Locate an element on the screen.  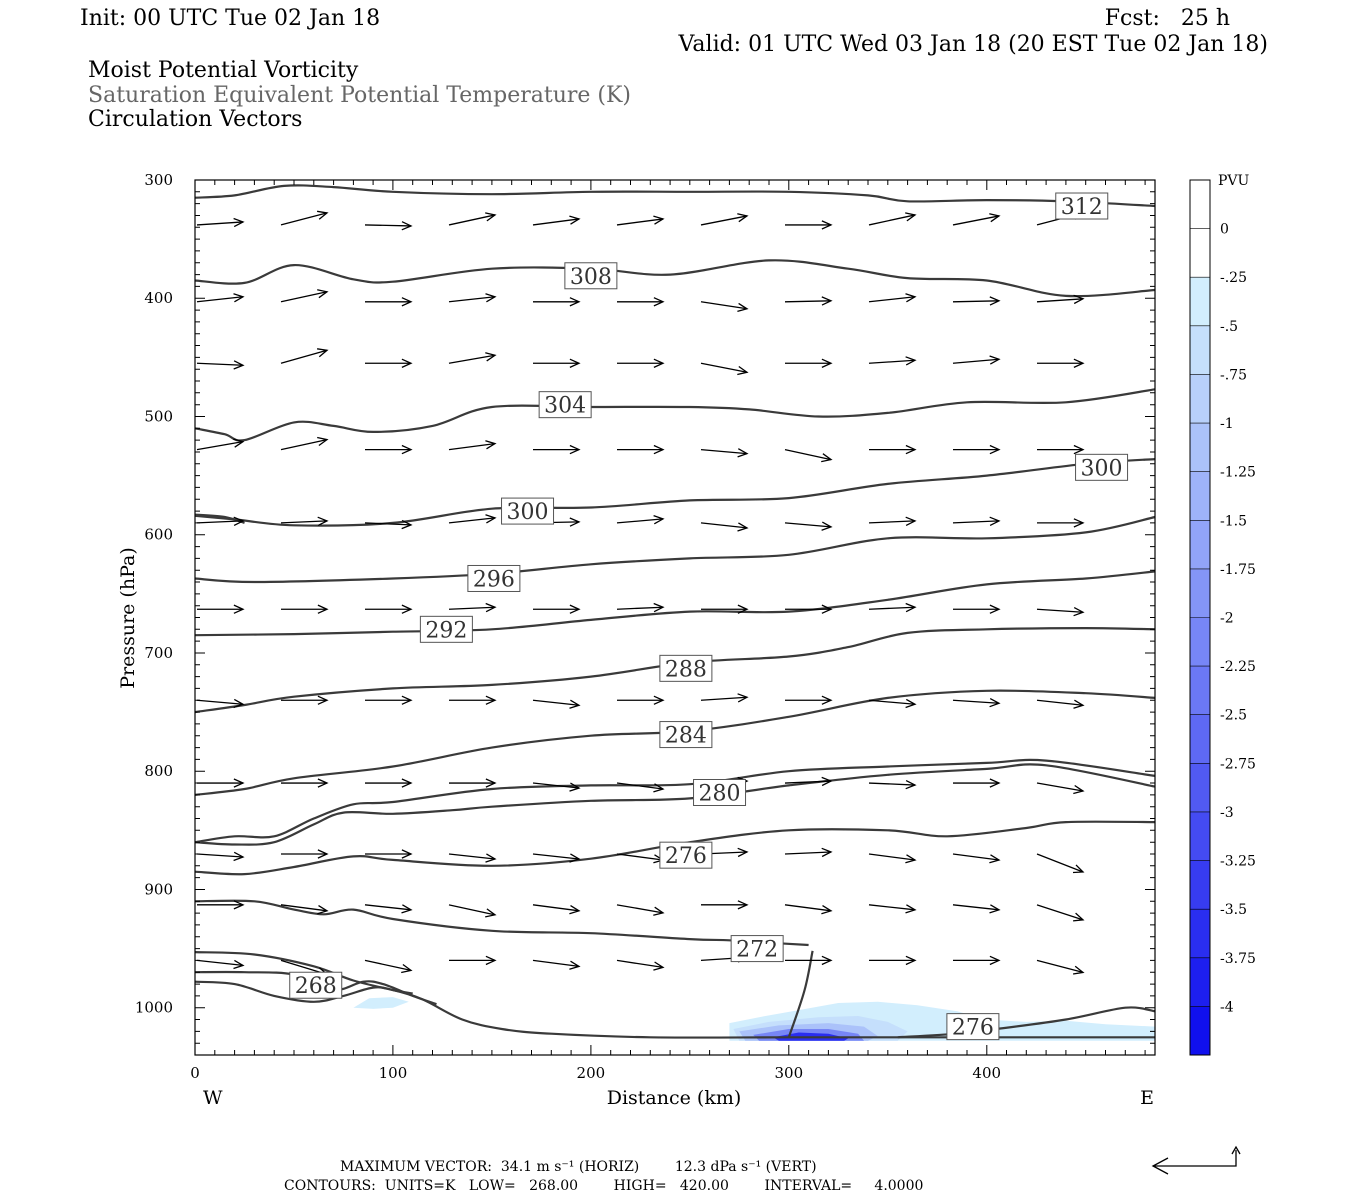
svg-text: 276 is located at coordinates (686, 856).